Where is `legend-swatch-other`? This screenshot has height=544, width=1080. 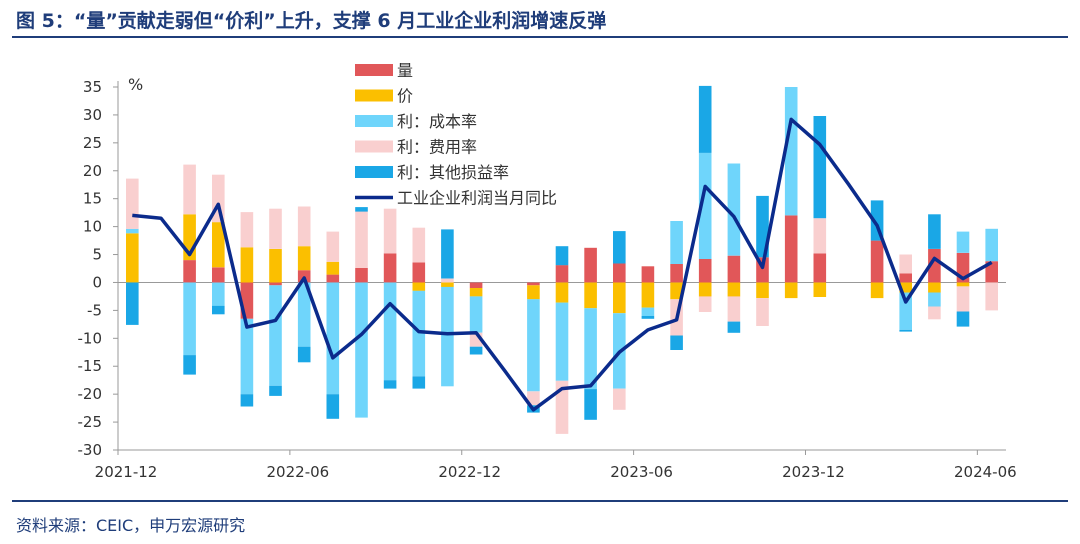
legend-swatch-other is located at coordinates (374, 172).